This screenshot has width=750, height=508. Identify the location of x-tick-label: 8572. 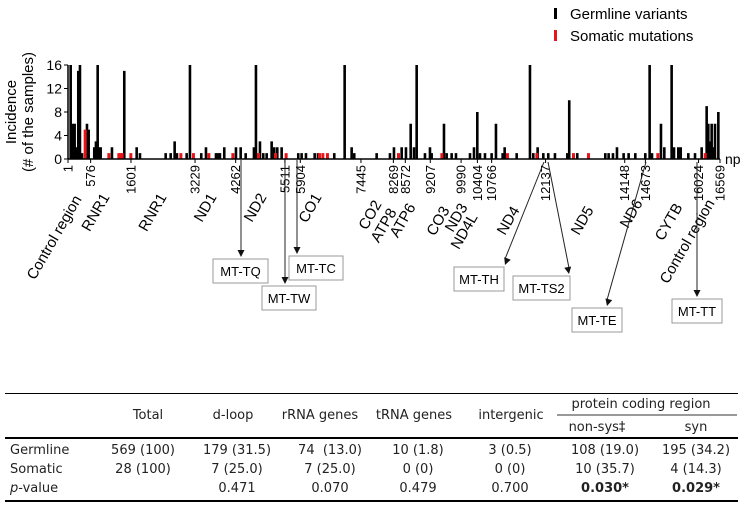
(405, 179).